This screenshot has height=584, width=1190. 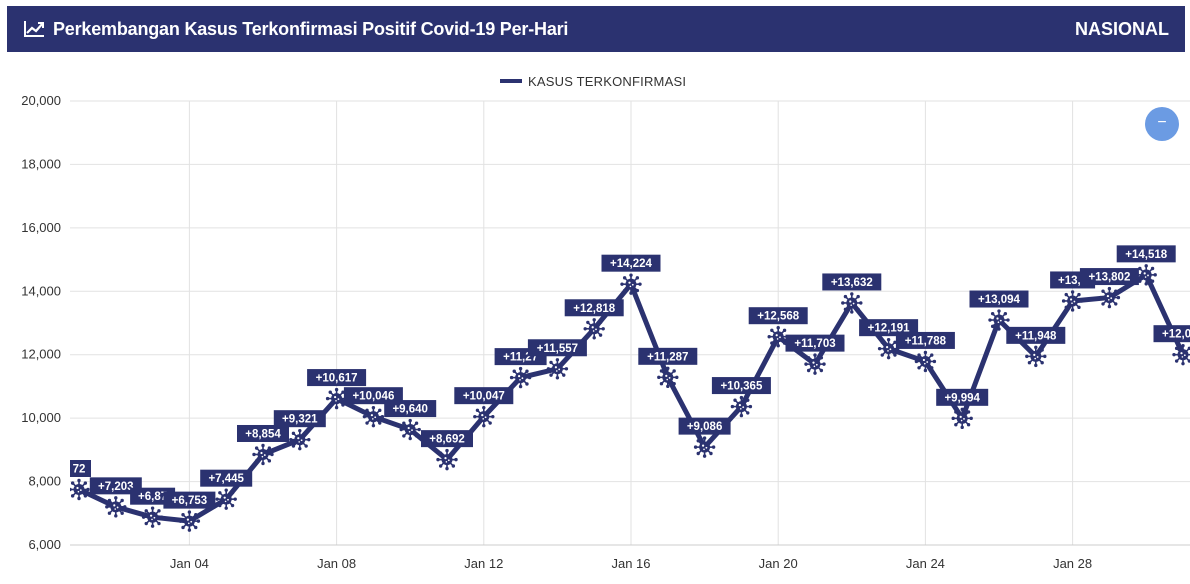 What do you see at coordinates (889, 329) in the screenshot?
I see `data-label-text: +12,191` at bounding box center [889, 329].